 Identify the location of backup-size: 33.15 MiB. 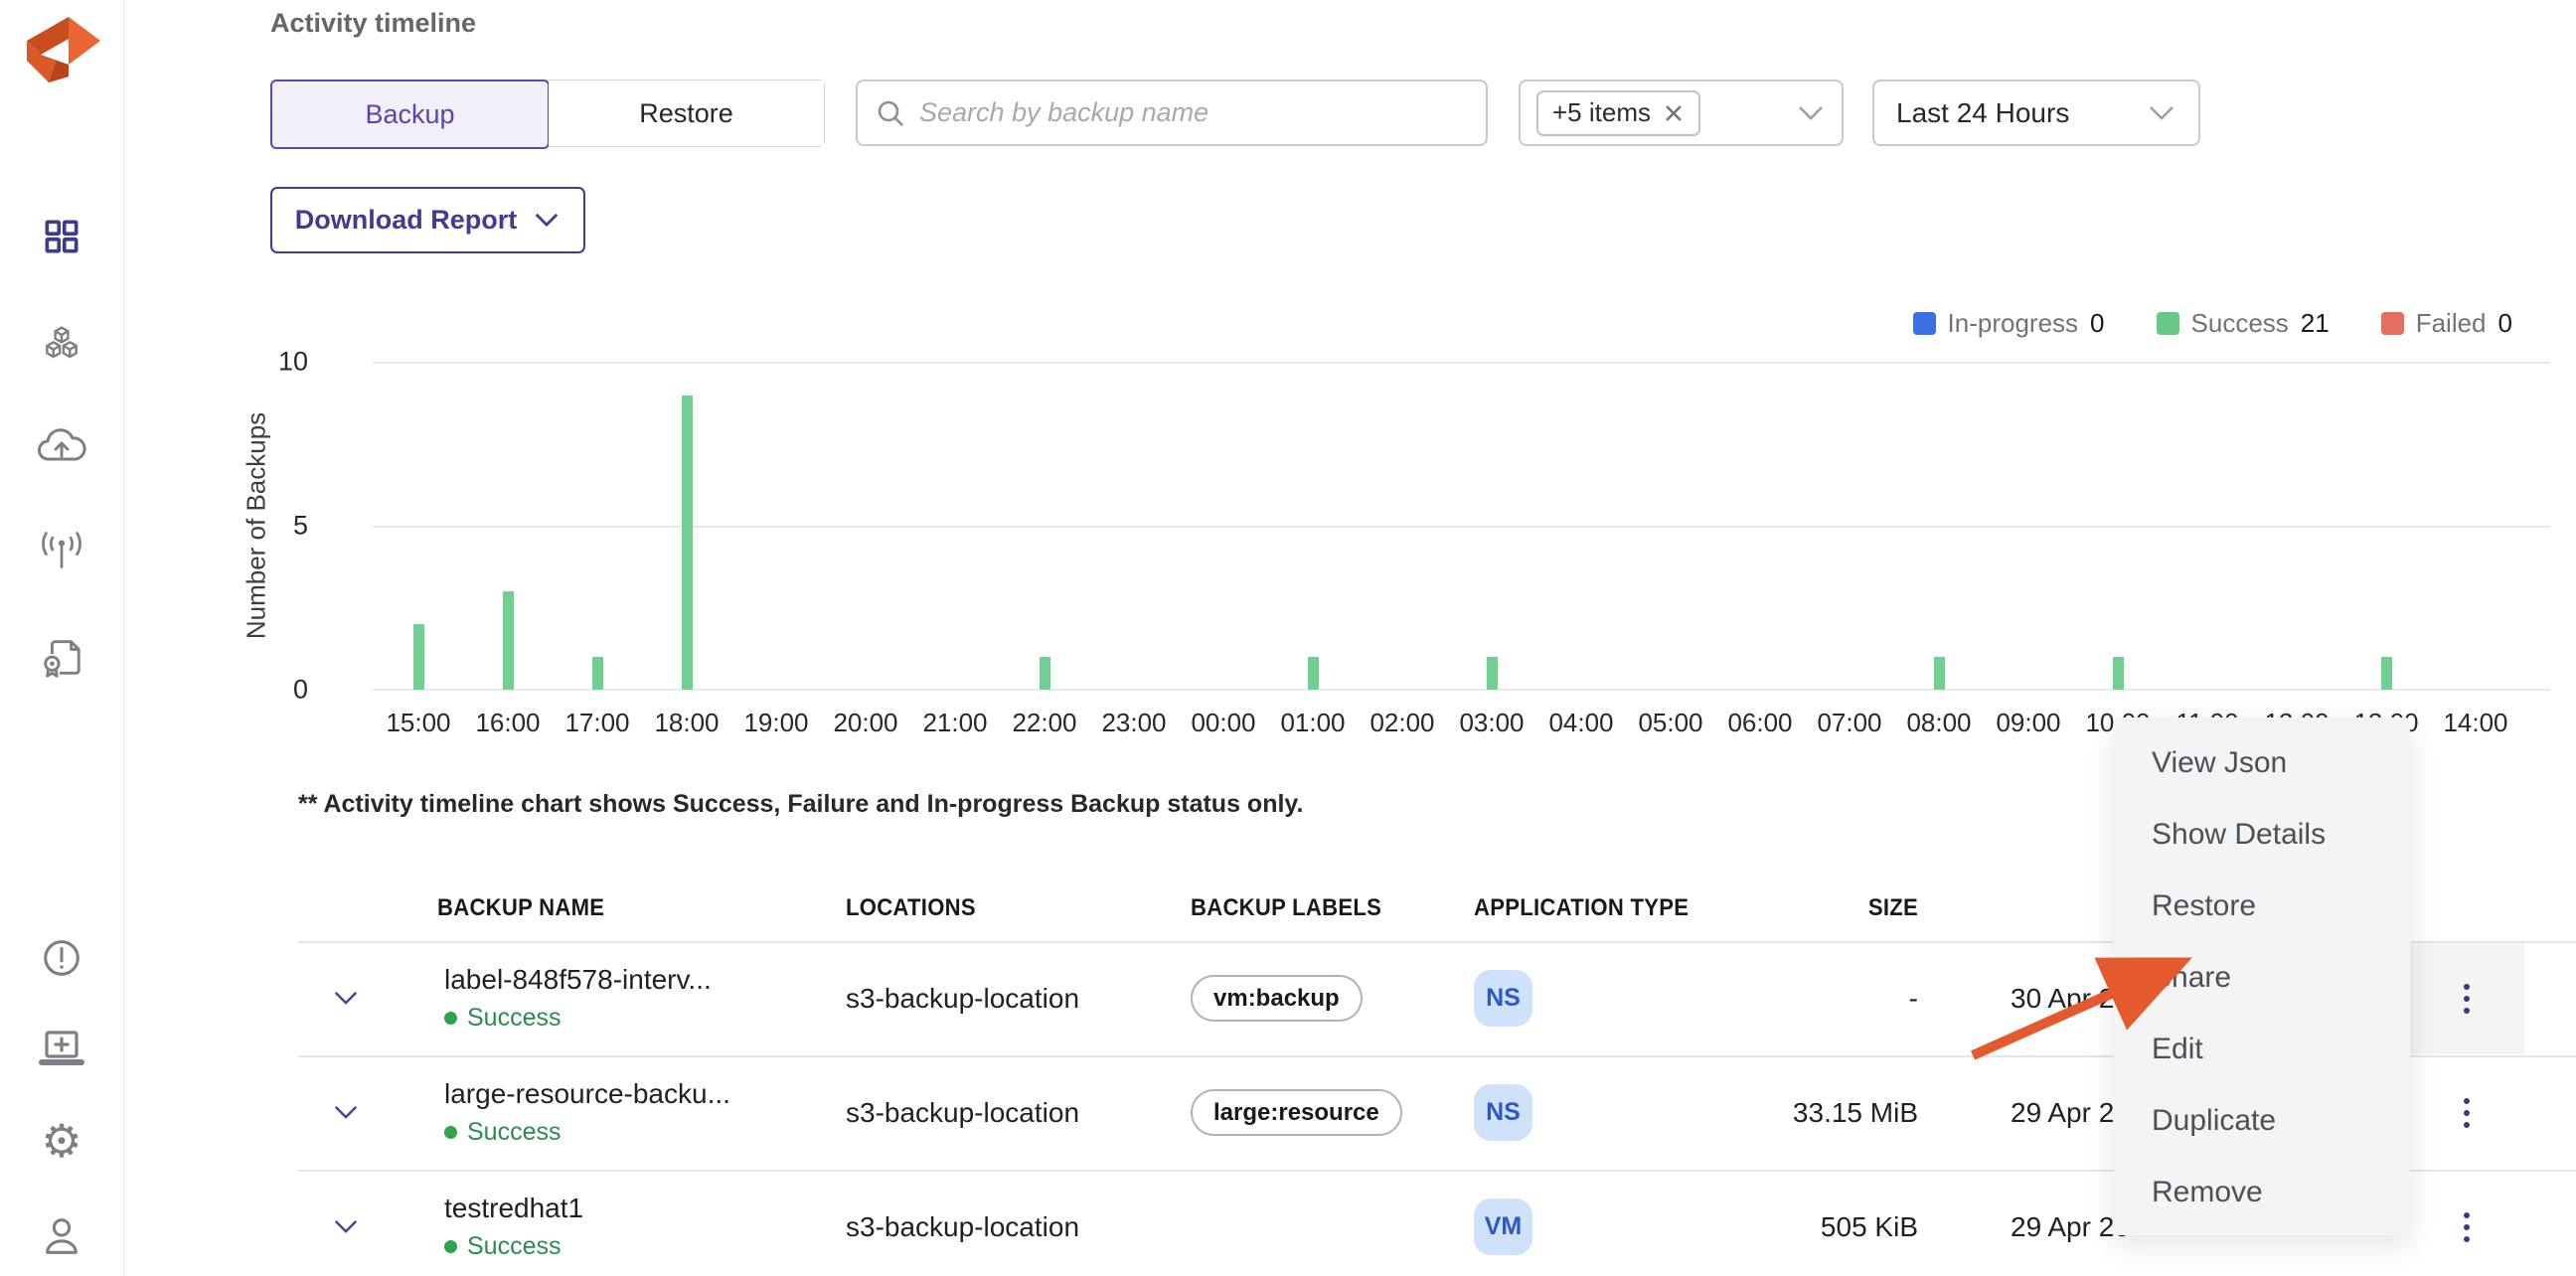
(1855, 1112).